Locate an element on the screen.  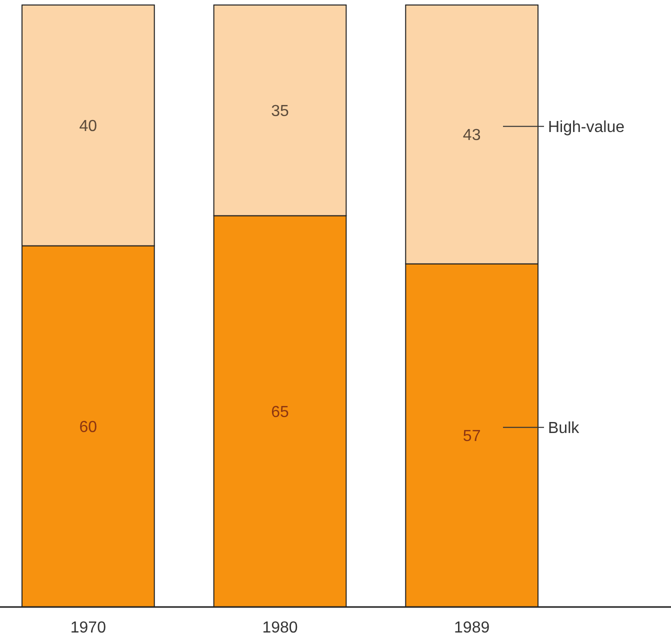
x-tick-label: 1989 is located at coordinates (472, 628).